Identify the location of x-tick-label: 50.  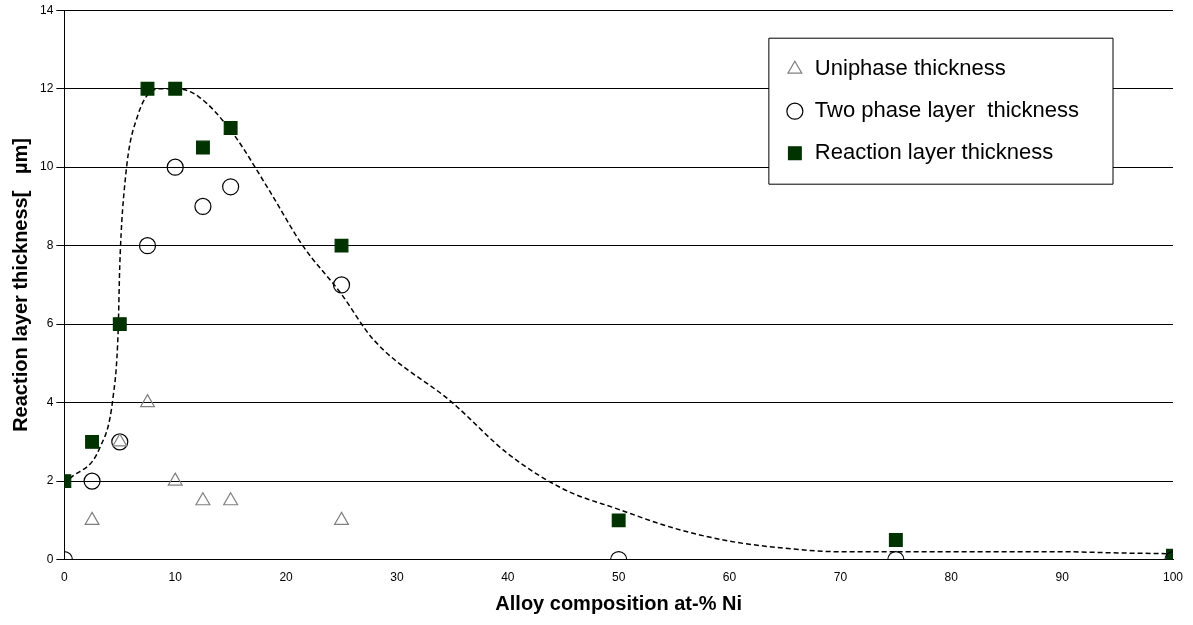
(618, 577).